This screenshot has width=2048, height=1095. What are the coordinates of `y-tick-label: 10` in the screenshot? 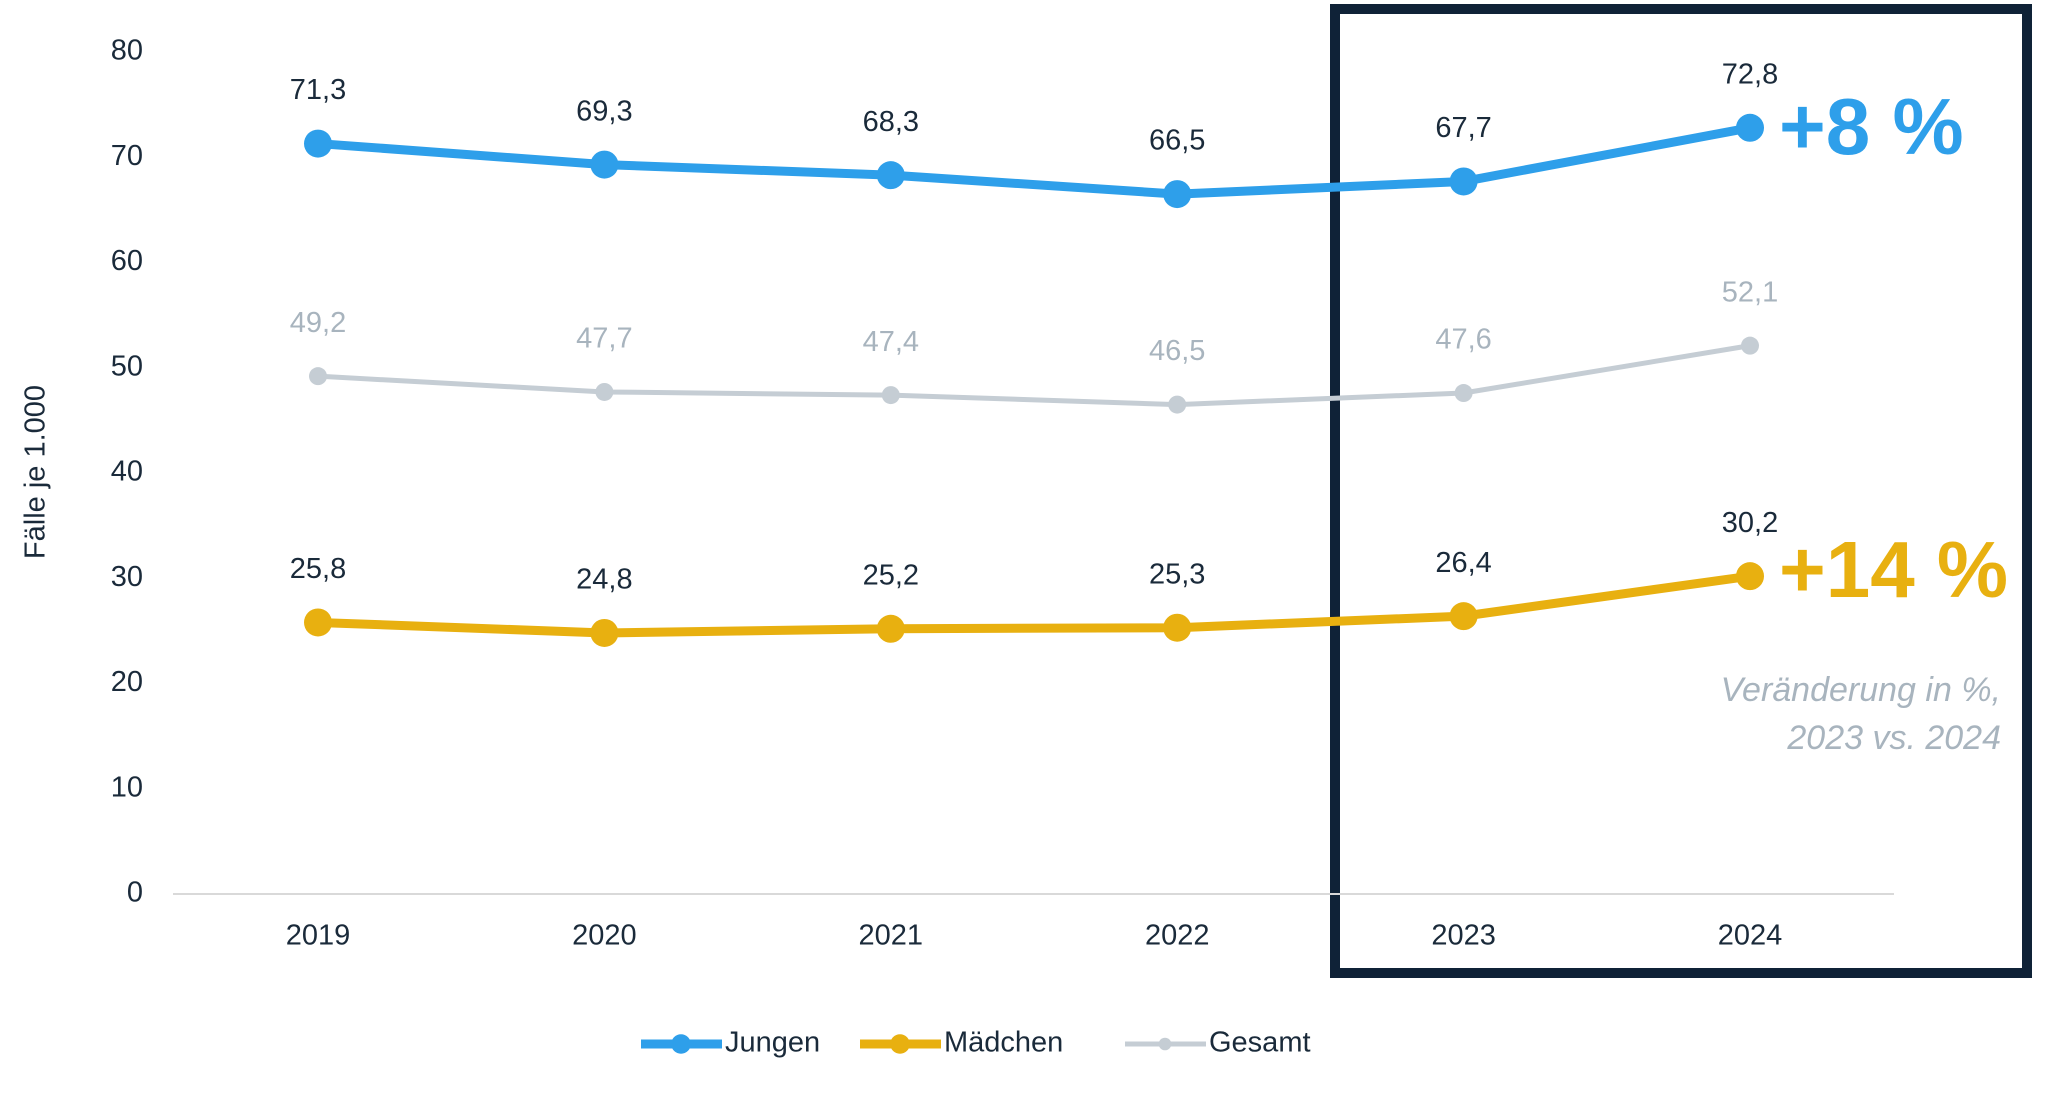 It's located at (127, 787).